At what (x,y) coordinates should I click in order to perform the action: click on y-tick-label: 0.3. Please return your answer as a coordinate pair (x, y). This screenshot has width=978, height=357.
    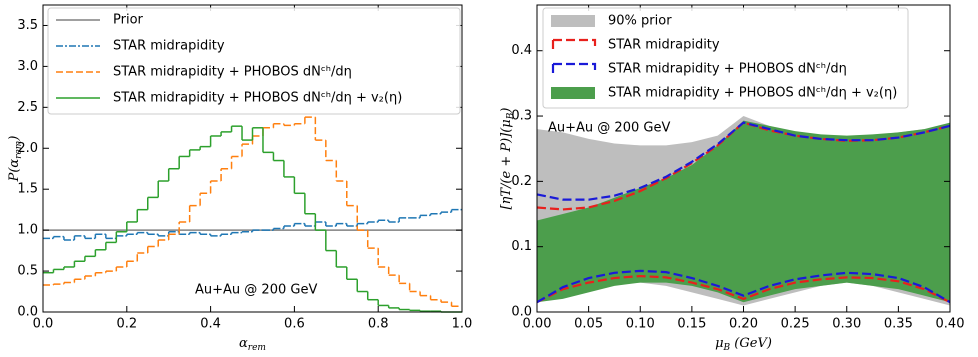
    Looking at the image, I should click on (521, 116).